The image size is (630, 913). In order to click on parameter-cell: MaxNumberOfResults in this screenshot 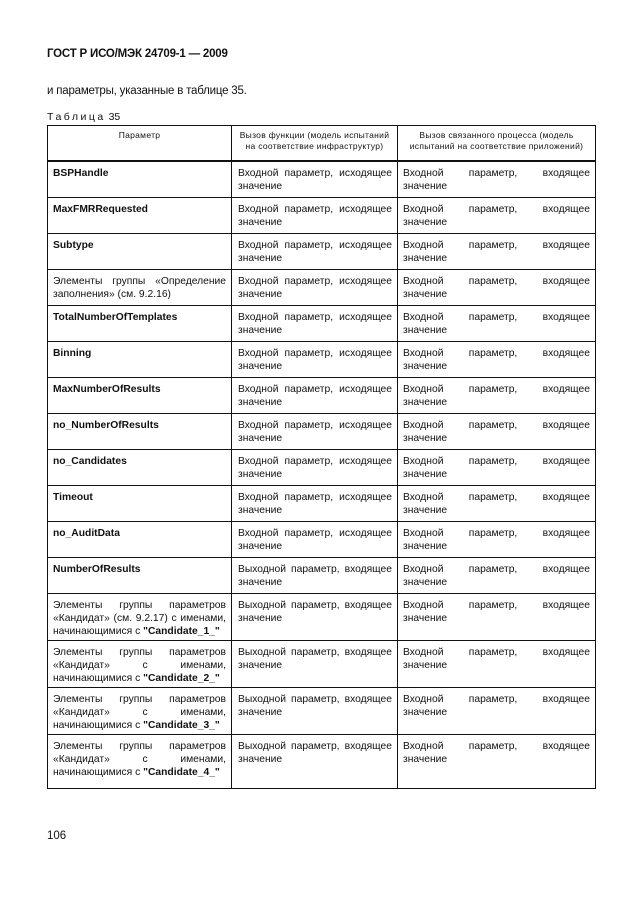, I will do `click(139, 395)`.